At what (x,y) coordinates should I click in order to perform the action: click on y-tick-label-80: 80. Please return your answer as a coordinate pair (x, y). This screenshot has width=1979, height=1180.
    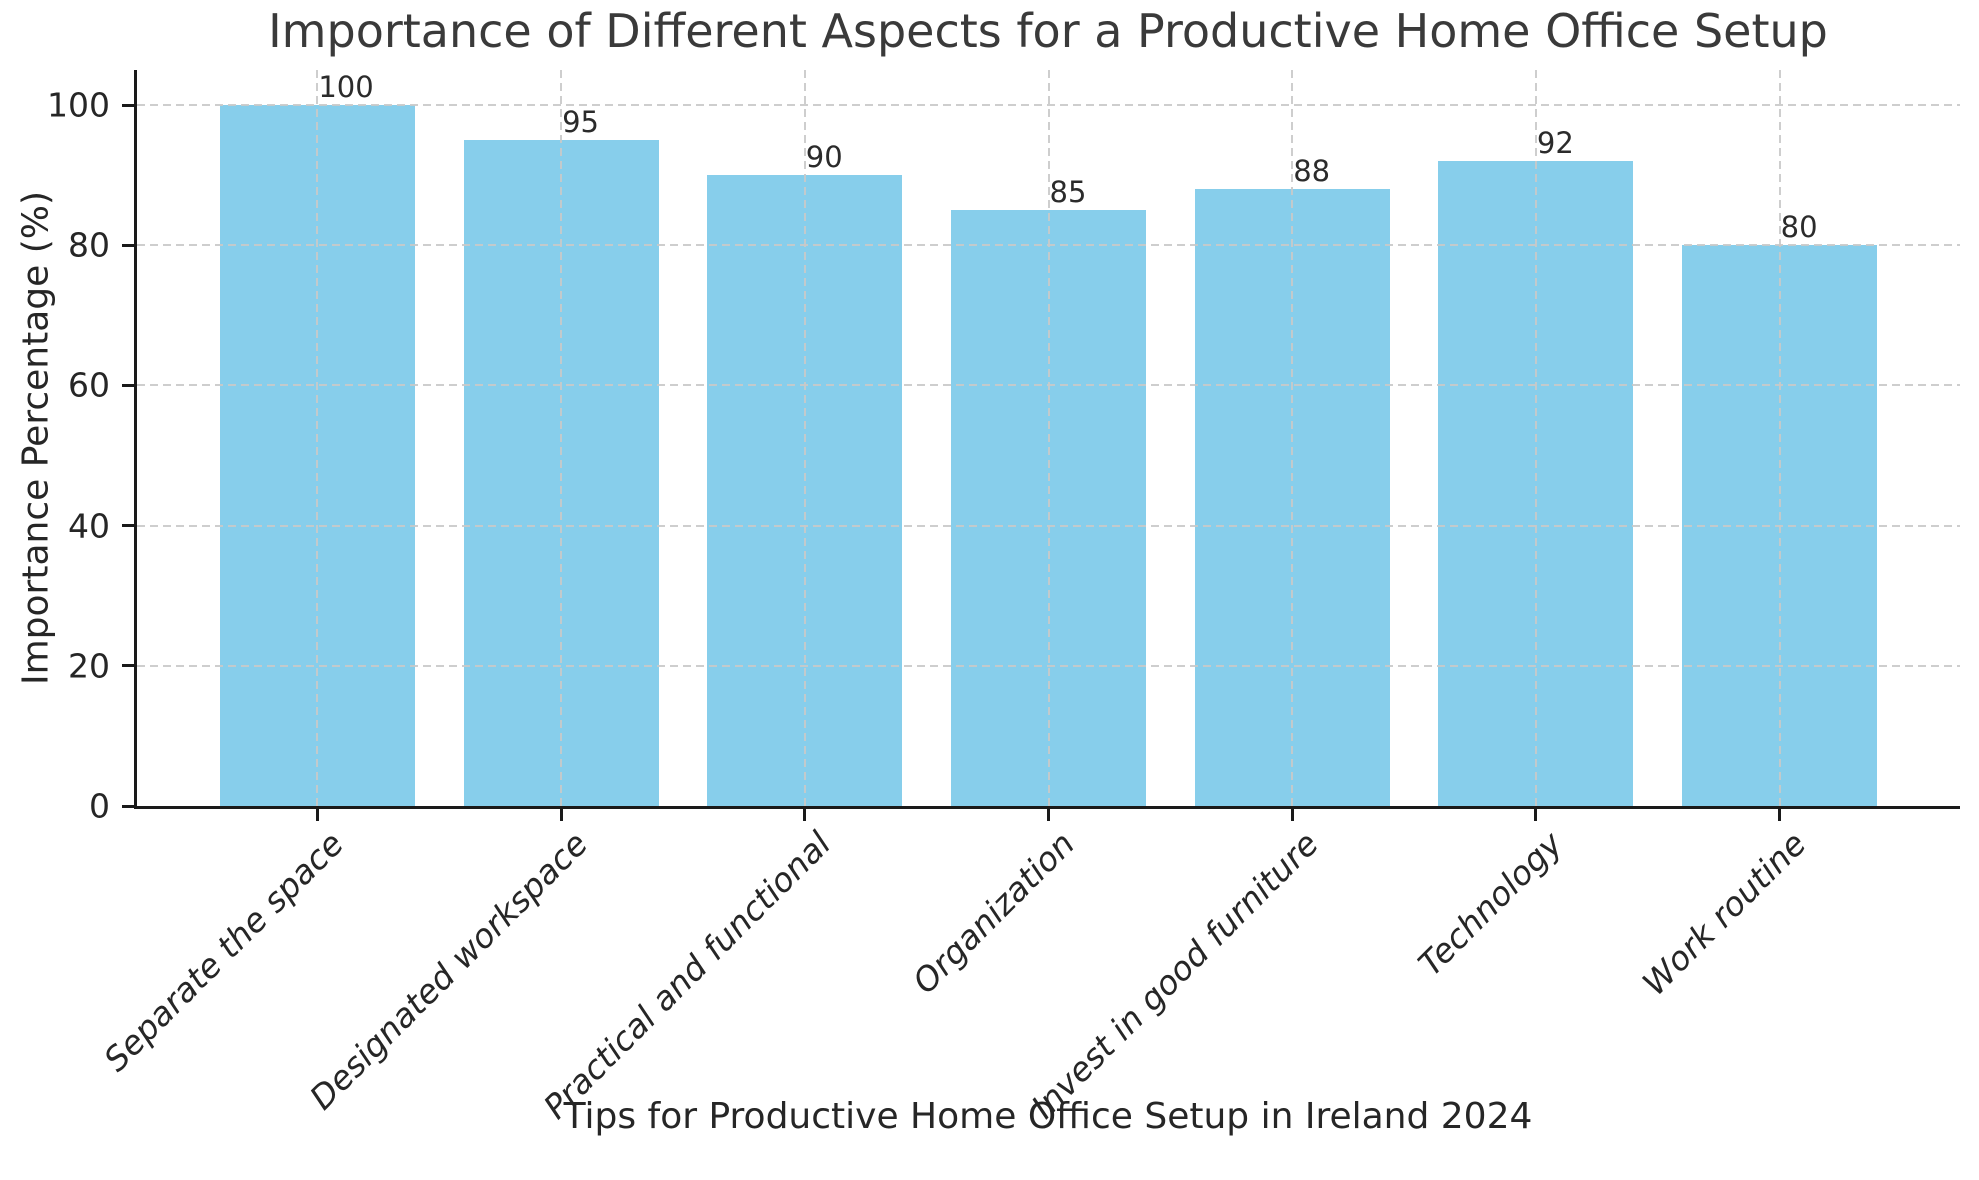
    Looking at the image, I should click on (89, 245).